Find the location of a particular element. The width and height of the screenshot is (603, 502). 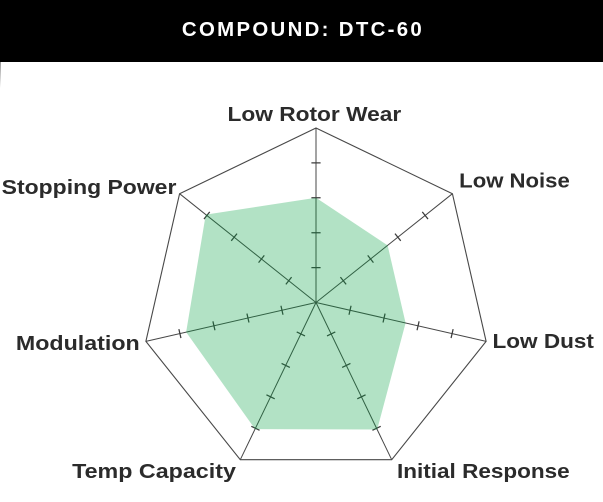

svg-text: Stopping Power is located at coordinates (89, 188).